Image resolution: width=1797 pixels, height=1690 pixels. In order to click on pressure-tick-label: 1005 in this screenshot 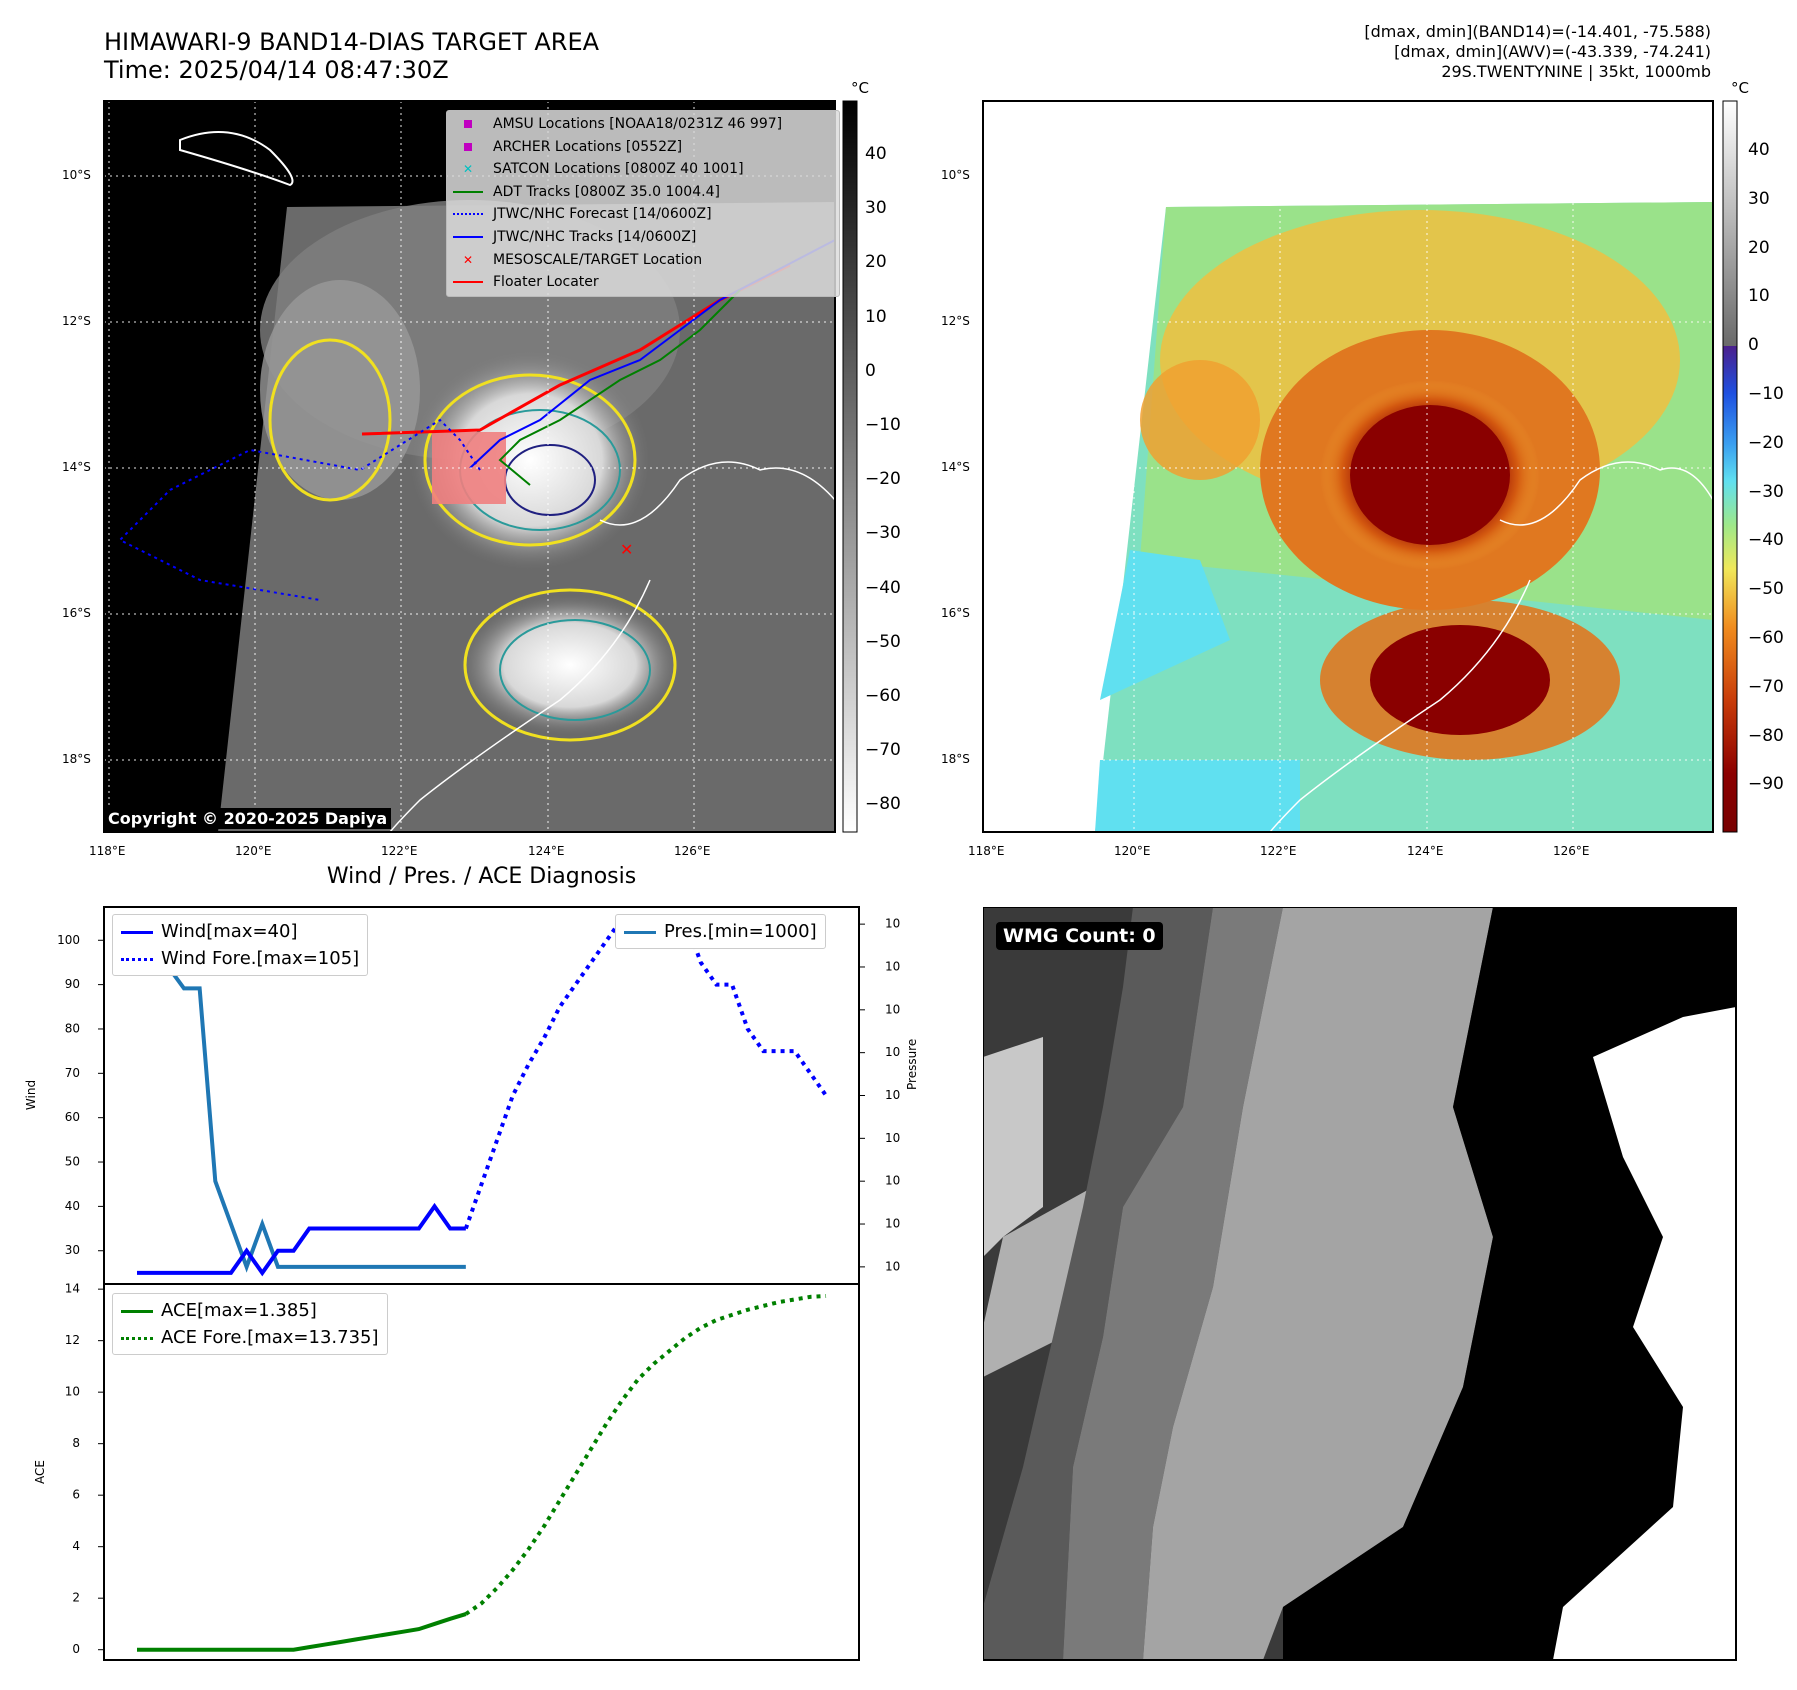, I will do `click(892, 1052)`.